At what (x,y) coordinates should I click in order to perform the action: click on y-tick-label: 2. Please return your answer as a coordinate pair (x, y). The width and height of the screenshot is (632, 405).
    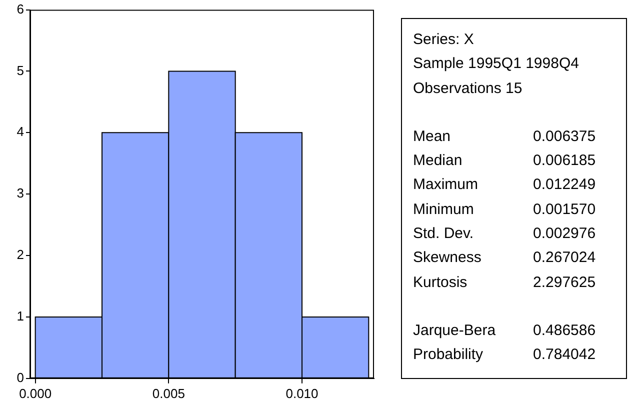
    Looking at the image, I should click on (20, 254).